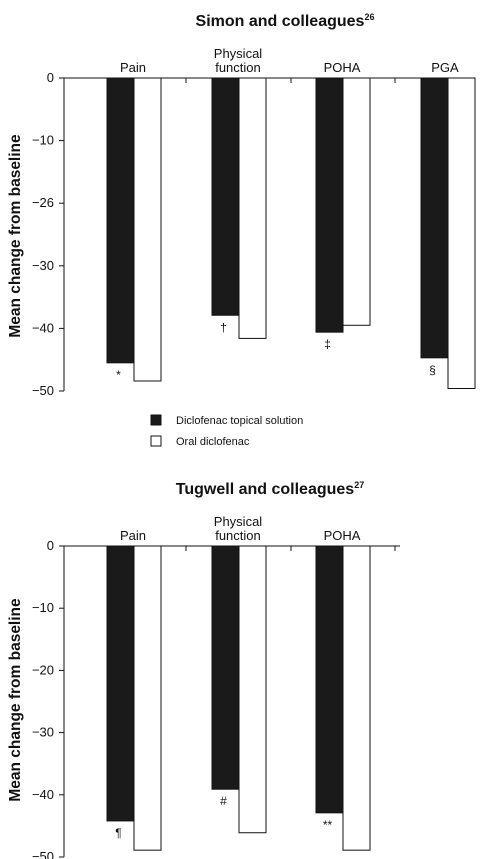 The width and height of the screenshot is (493, 859). I want to click on significance-marker: ¶, so click(118, 833).